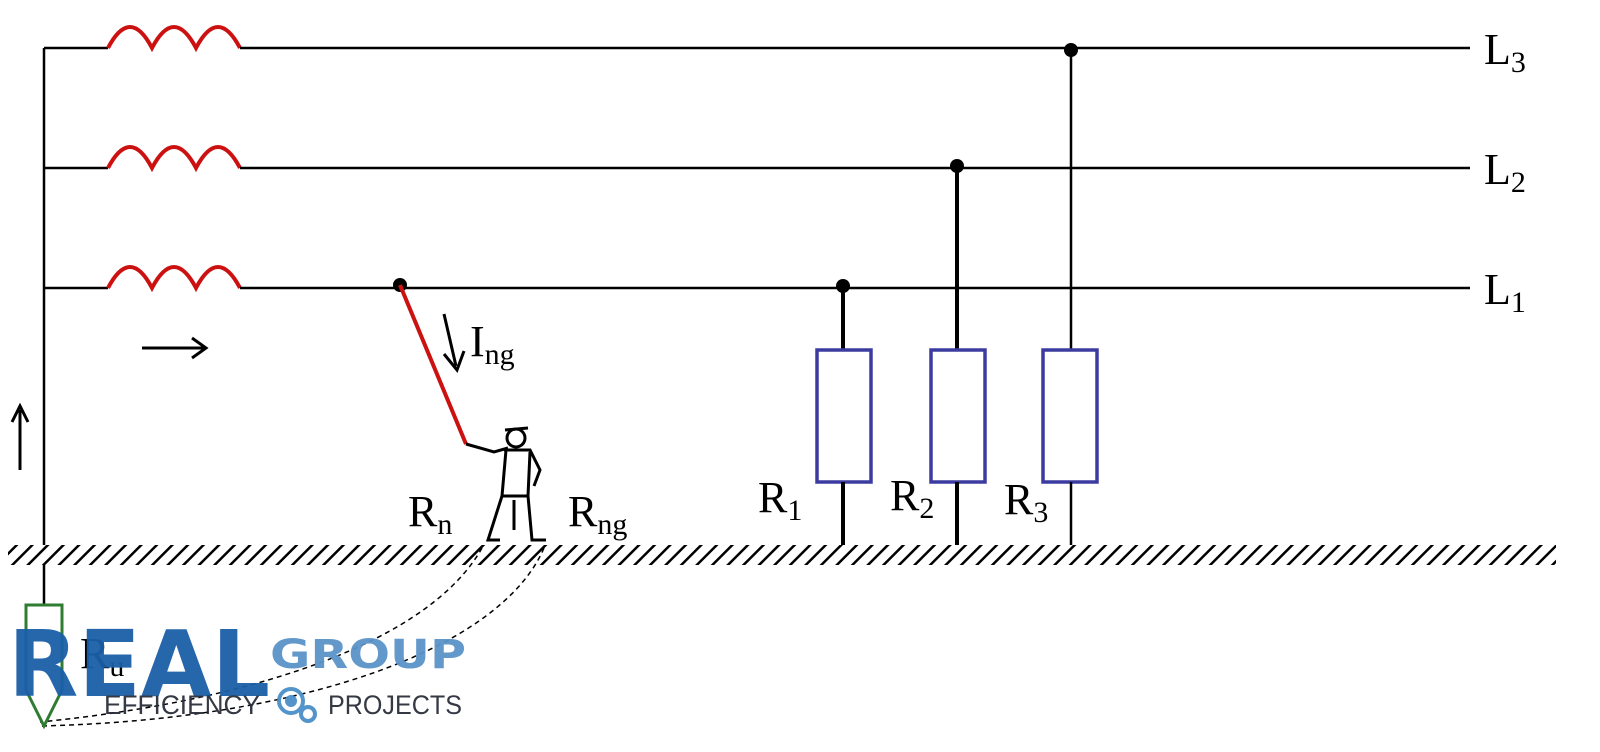  Describe the element at coordinates (44, 666) in the screenshot. I see `ground-electrode-icon` at that location.